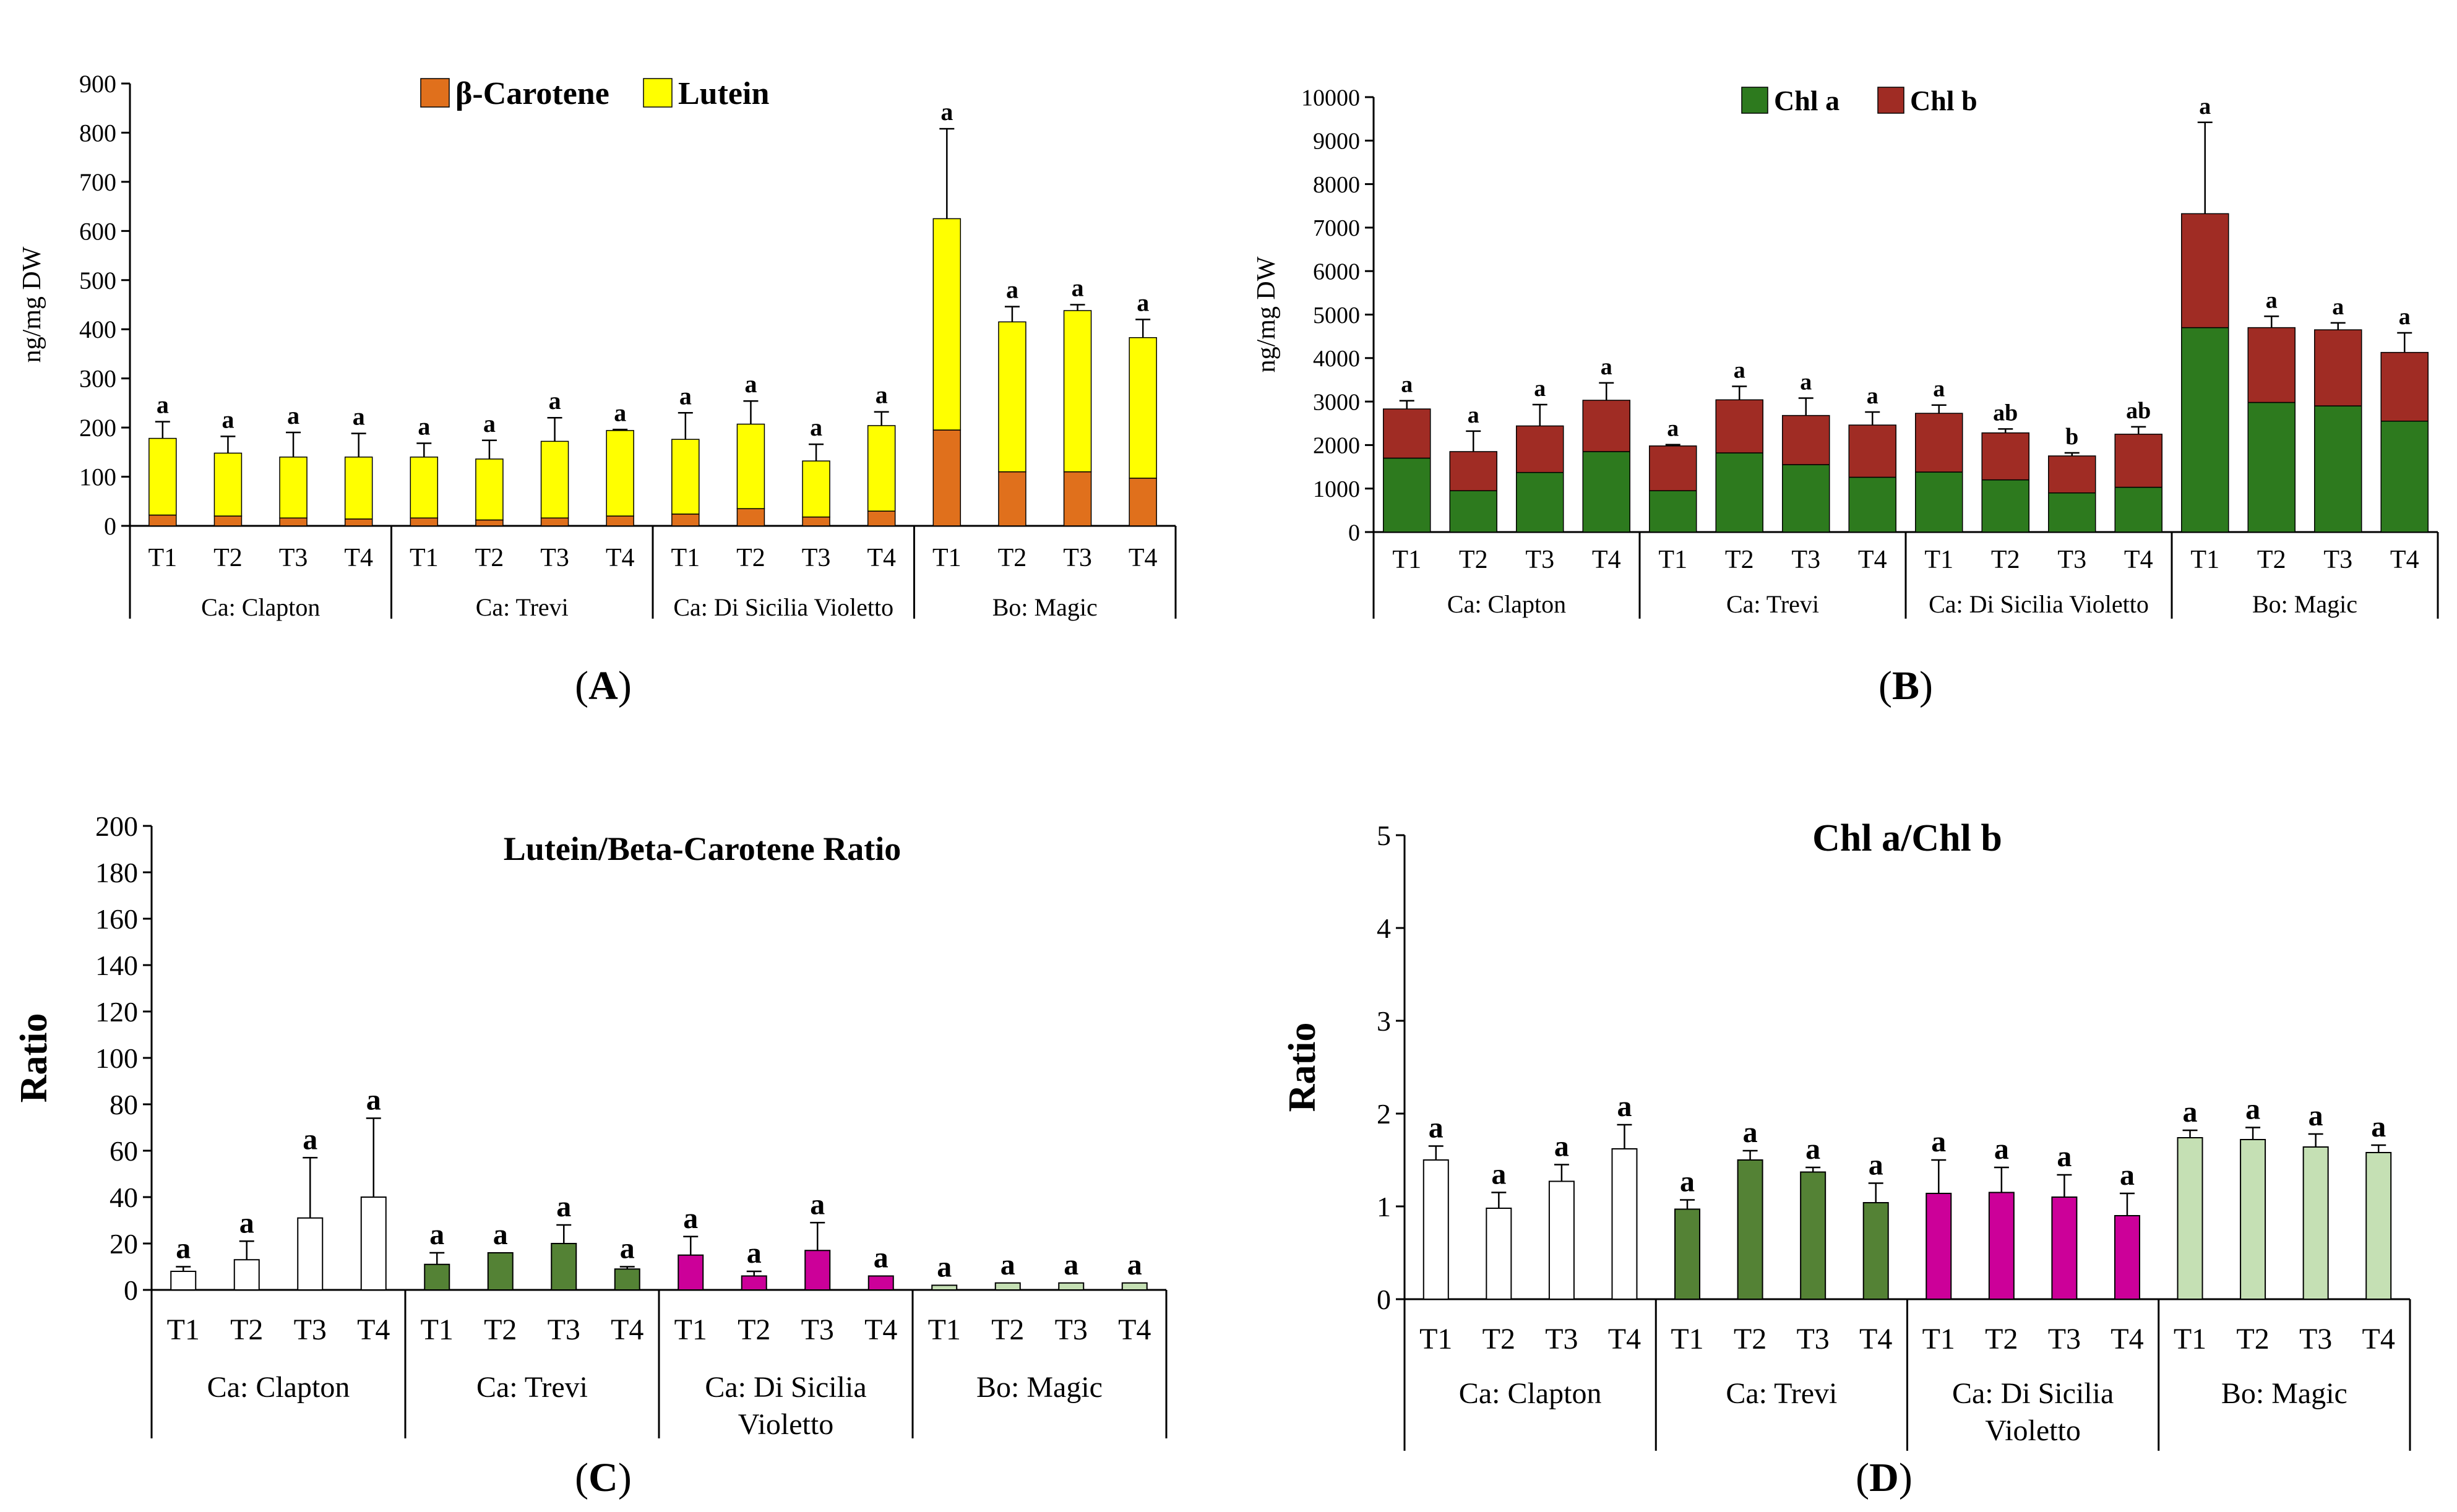  Describe the element at coordinates (723, 93) in the screenshot. I see `legend-label: Lutein` at that location.